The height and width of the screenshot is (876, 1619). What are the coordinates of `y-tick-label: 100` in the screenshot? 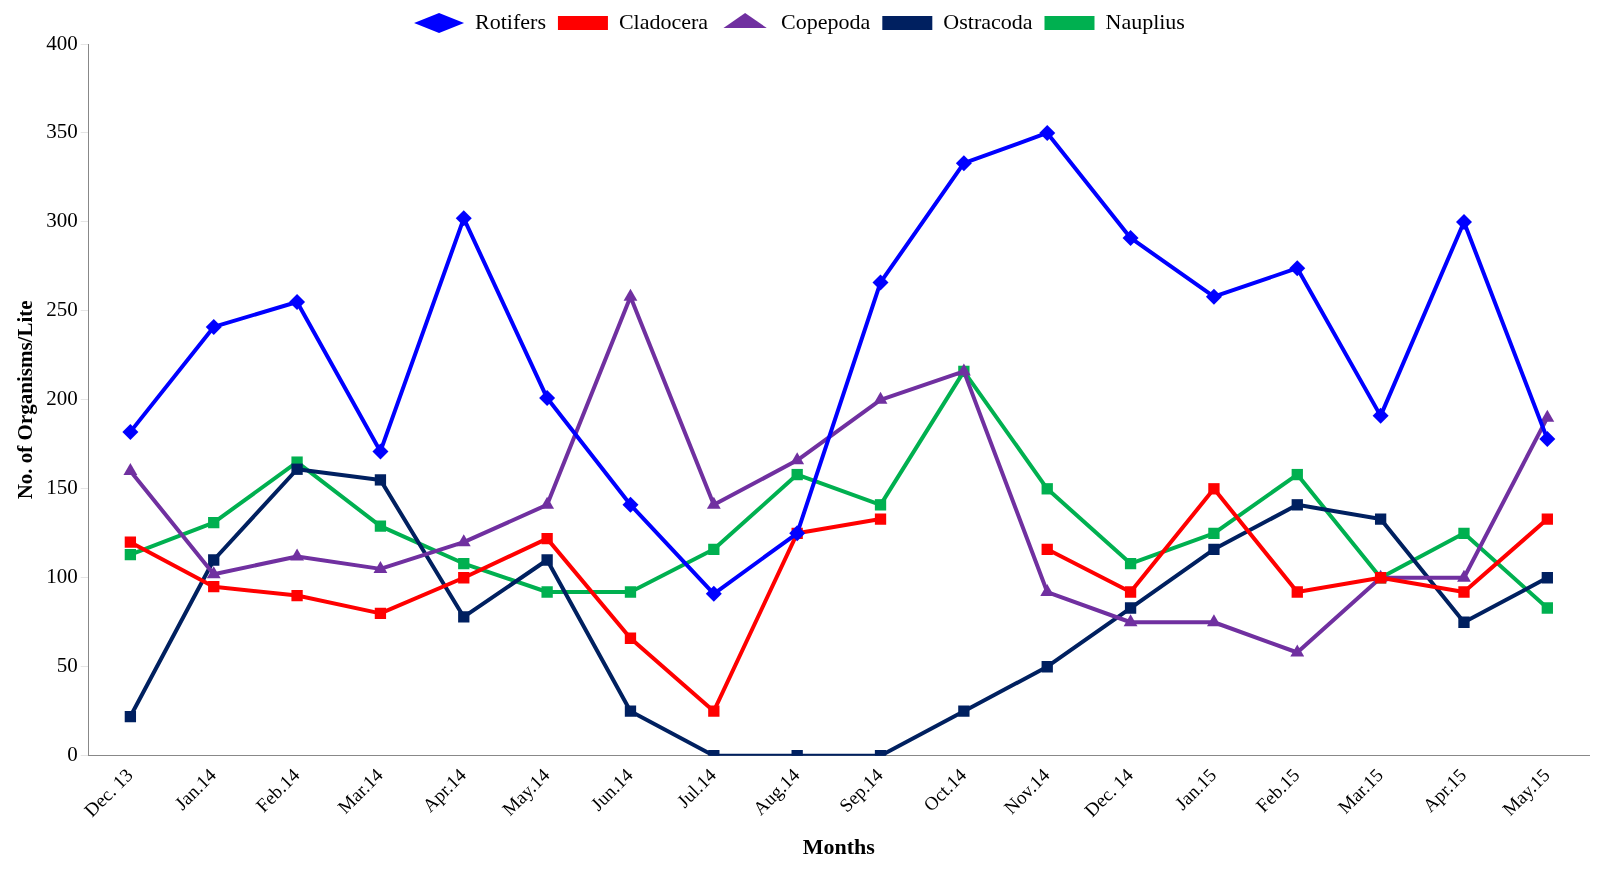 It's located at (62, 576).